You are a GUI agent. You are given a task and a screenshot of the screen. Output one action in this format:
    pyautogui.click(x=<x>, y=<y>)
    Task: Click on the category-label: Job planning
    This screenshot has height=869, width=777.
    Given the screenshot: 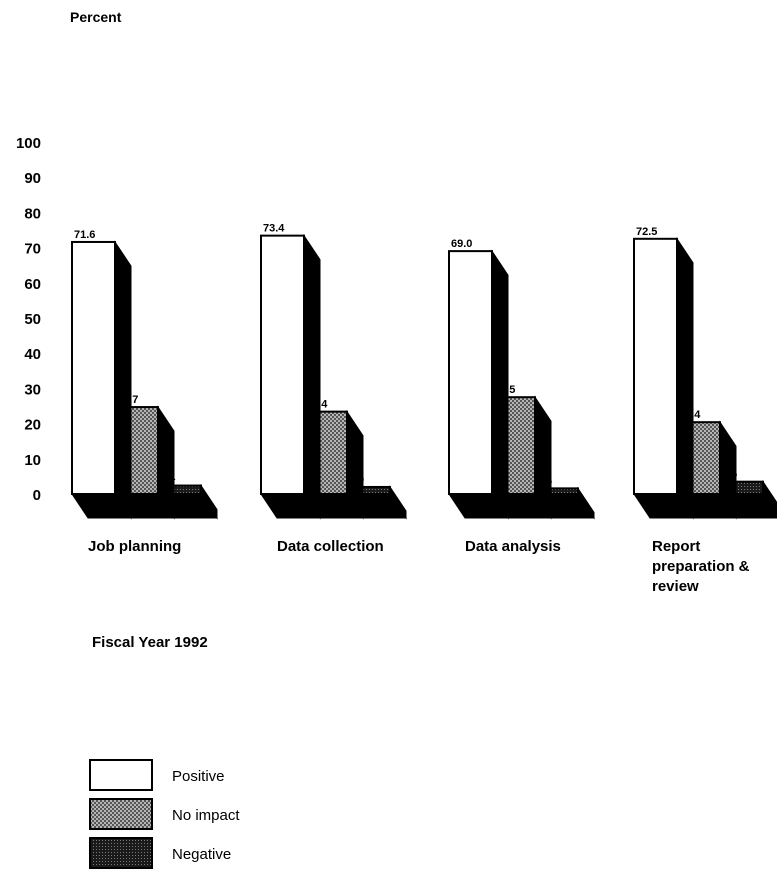 What is the action you would take?
    pyautogui.click(x=134, y=546)
    